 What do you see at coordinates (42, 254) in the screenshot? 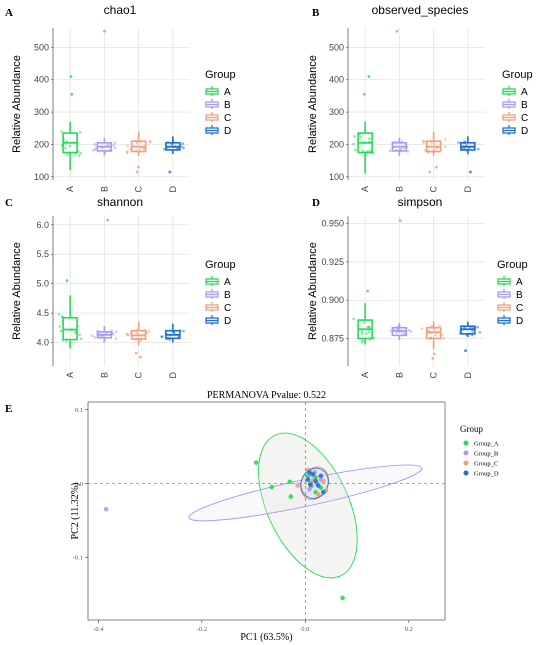
I see `y-tick-label: 5.5` at bounding box center [42, 254].